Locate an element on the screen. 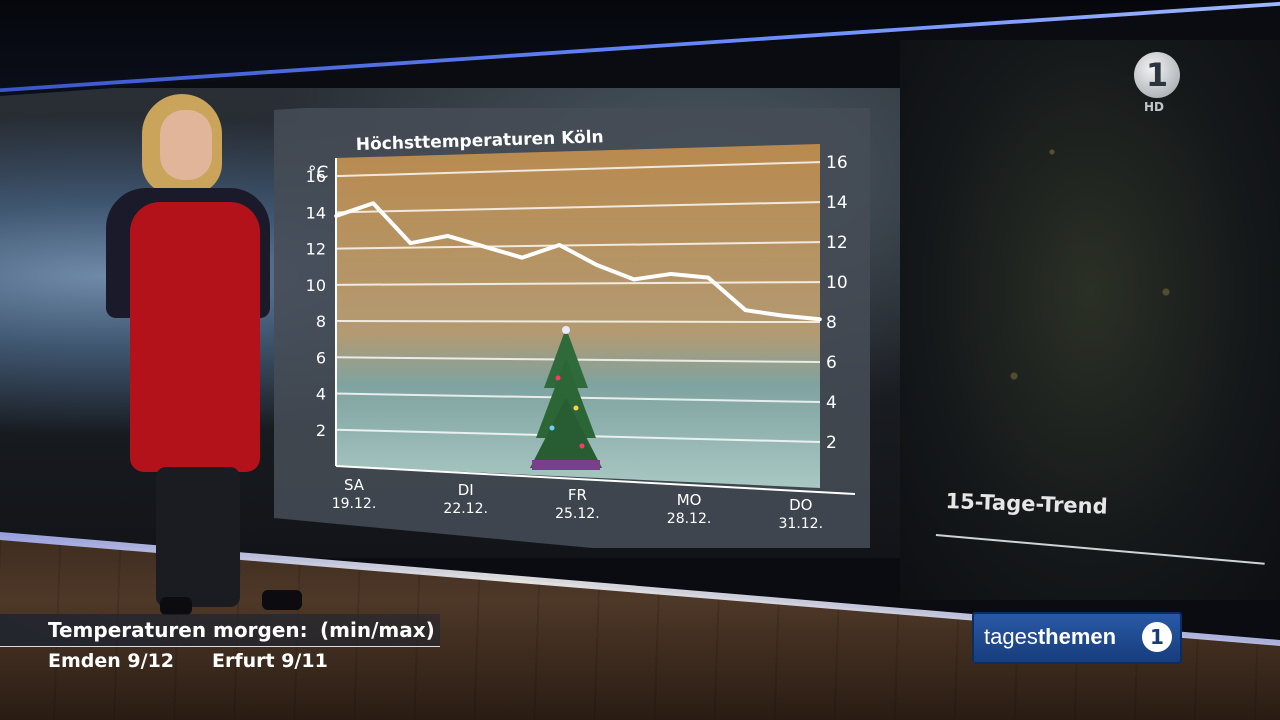 The height and width of the screenshot is (720, 1280). presenter-shoe-left is located at coordinates (176, 606).